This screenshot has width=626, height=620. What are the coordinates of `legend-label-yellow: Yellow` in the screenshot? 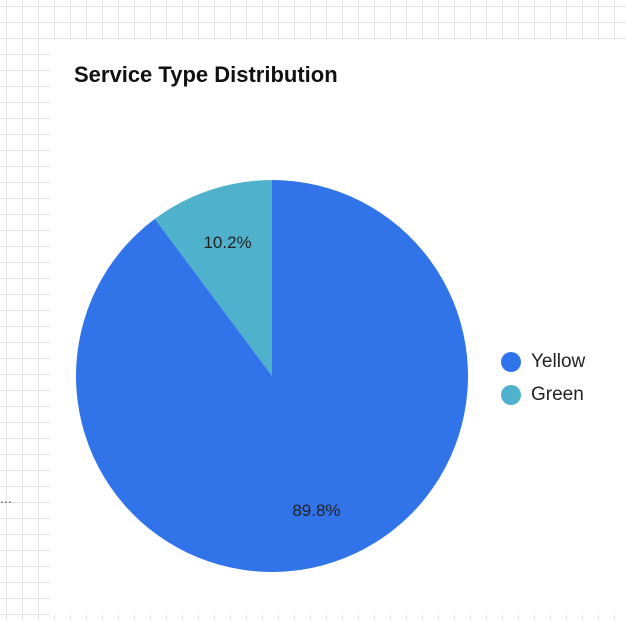 It's located at (558, 361).